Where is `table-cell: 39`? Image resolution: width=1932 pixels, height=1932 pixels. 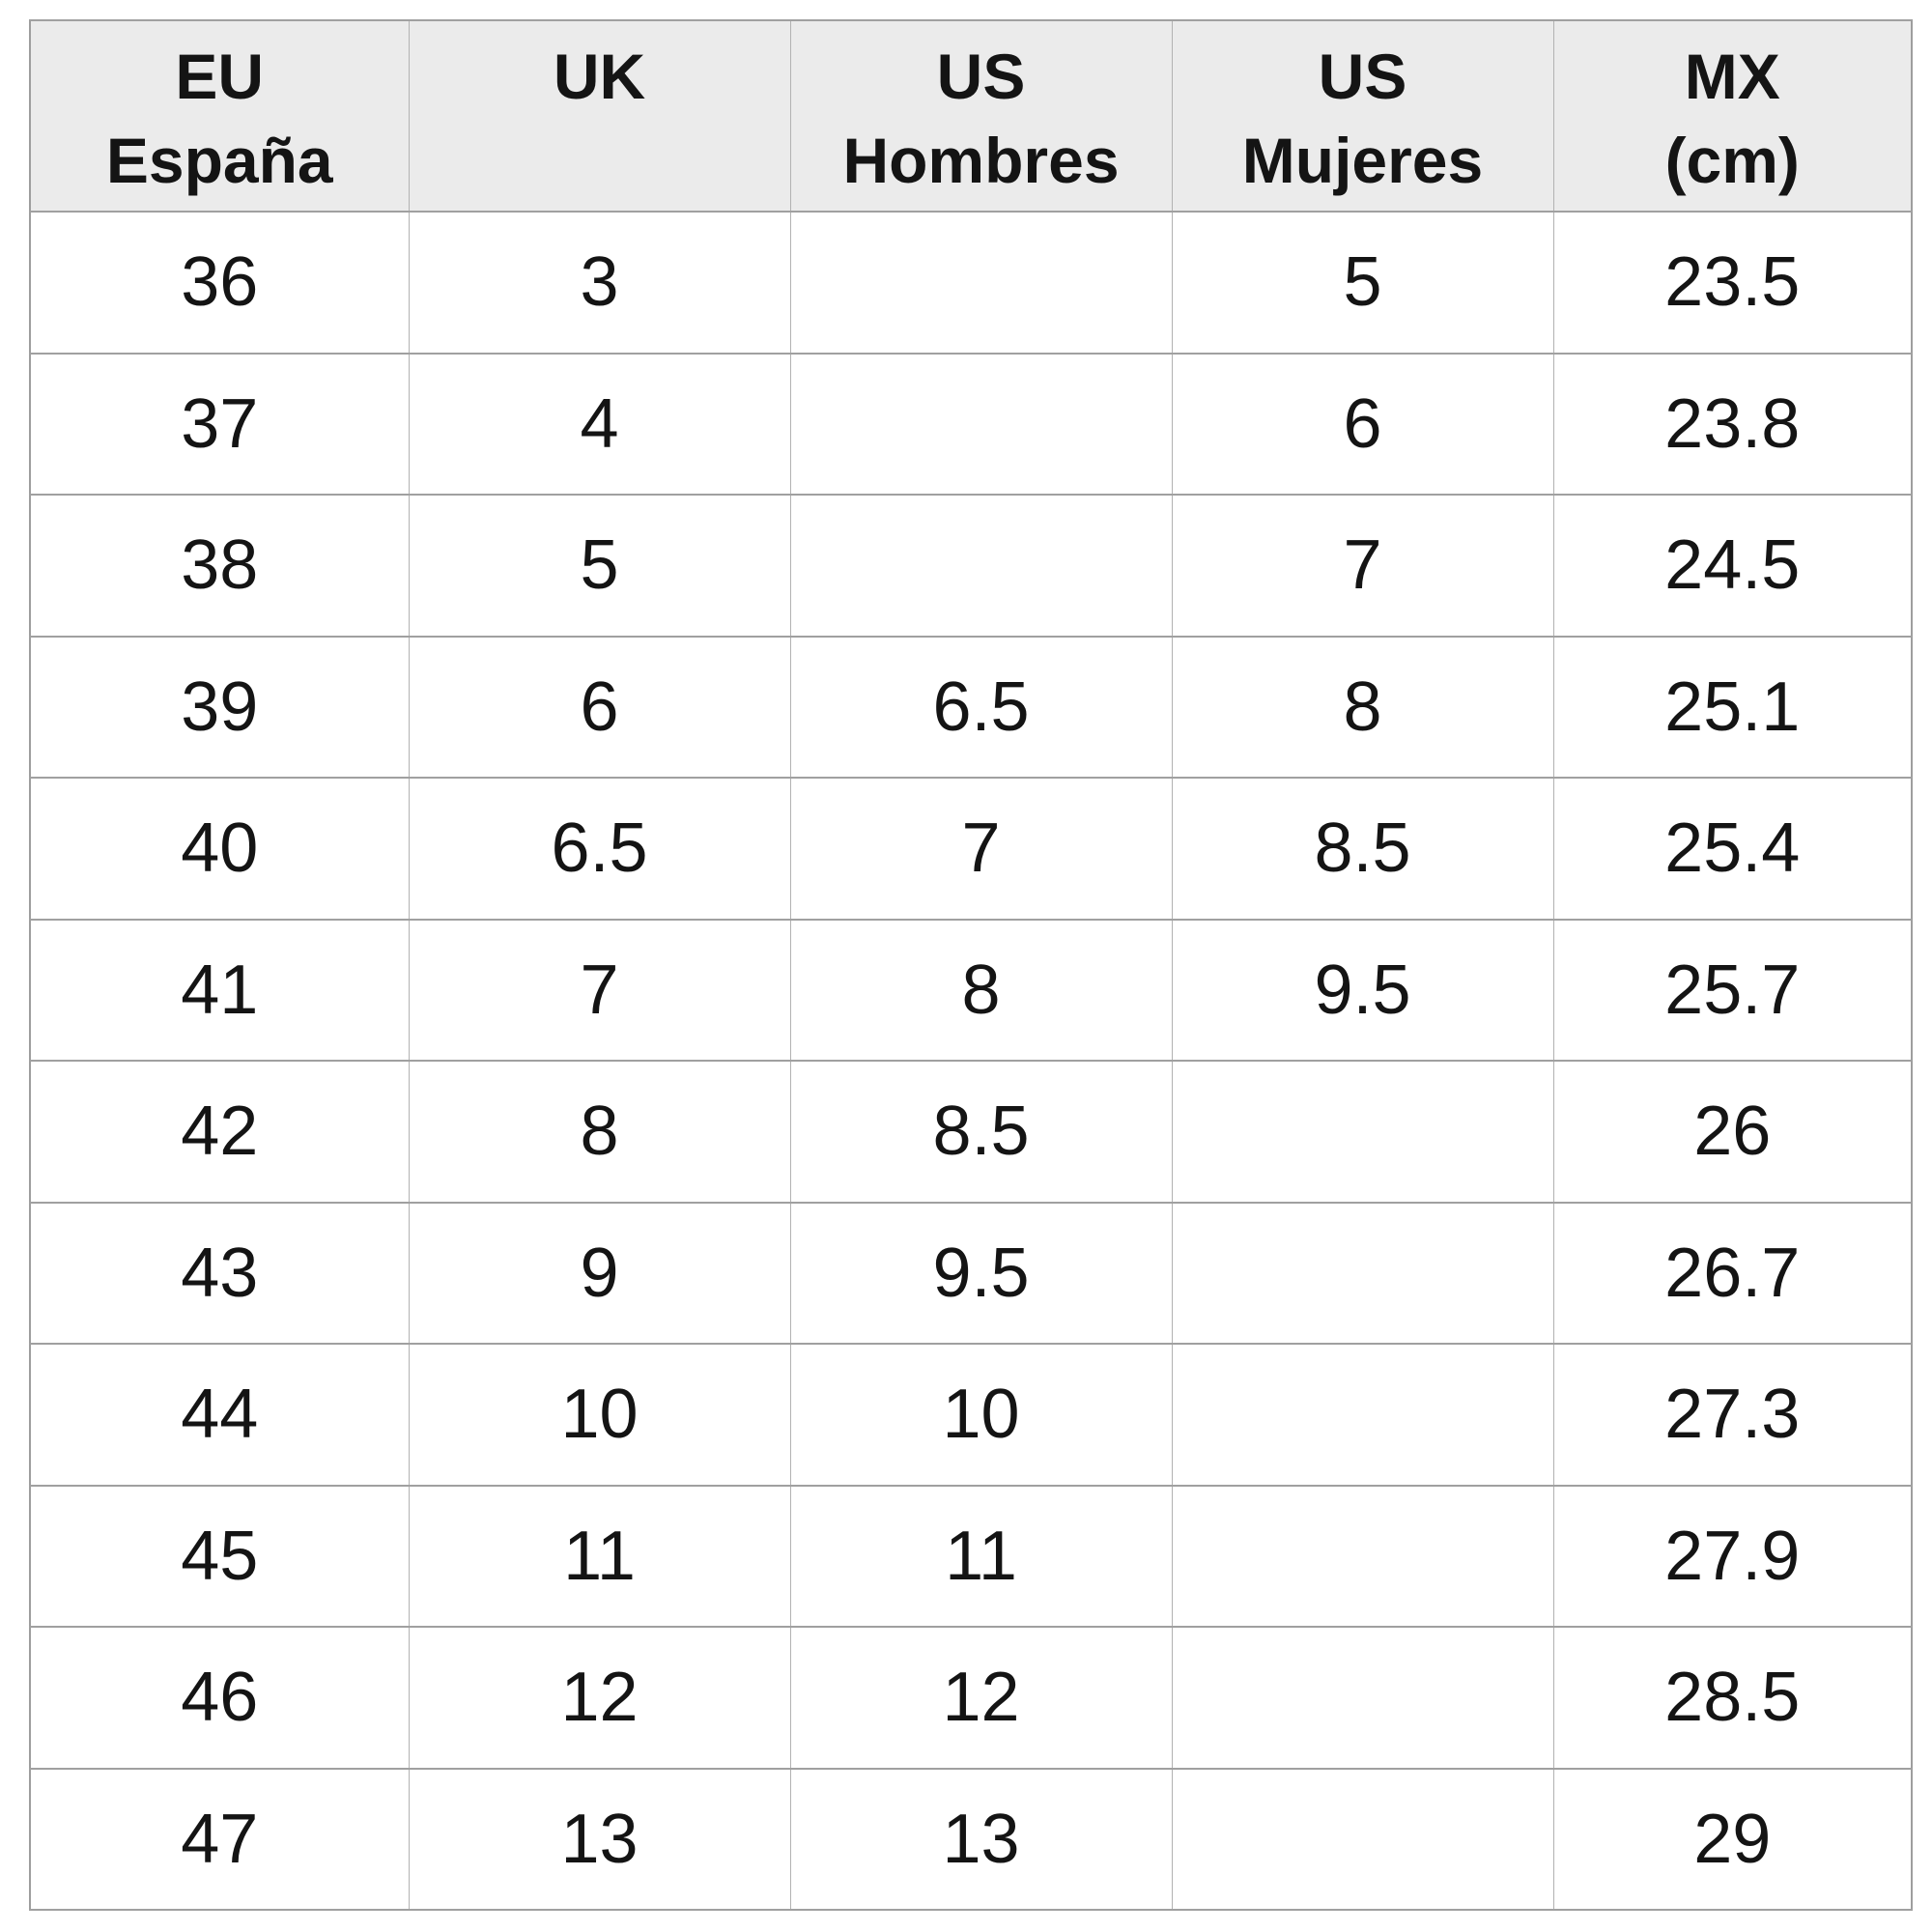
table-cell: 39 is located at coordinates (219, 707).